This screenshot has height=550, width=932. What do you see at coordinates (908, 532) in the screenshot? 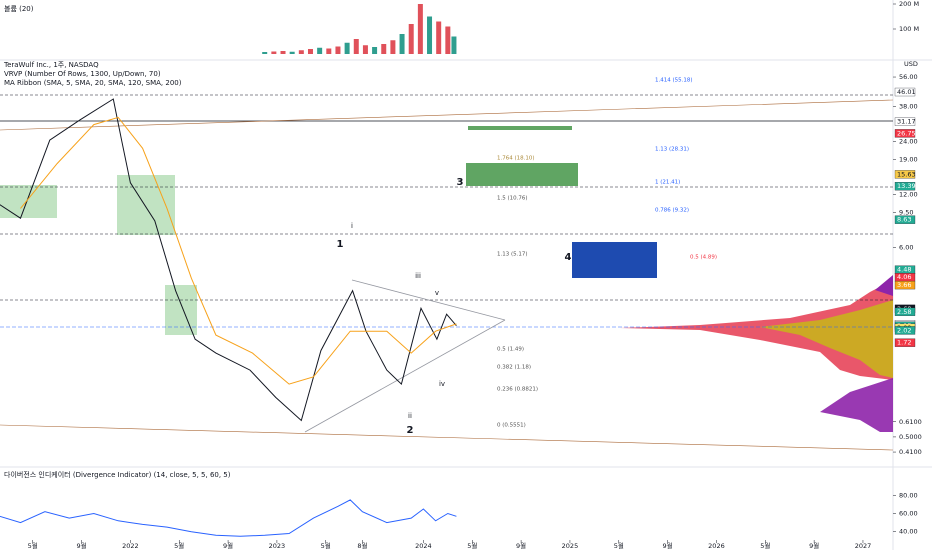
I see `y-tick-label: 40.00` at bounding box center [908, 532].